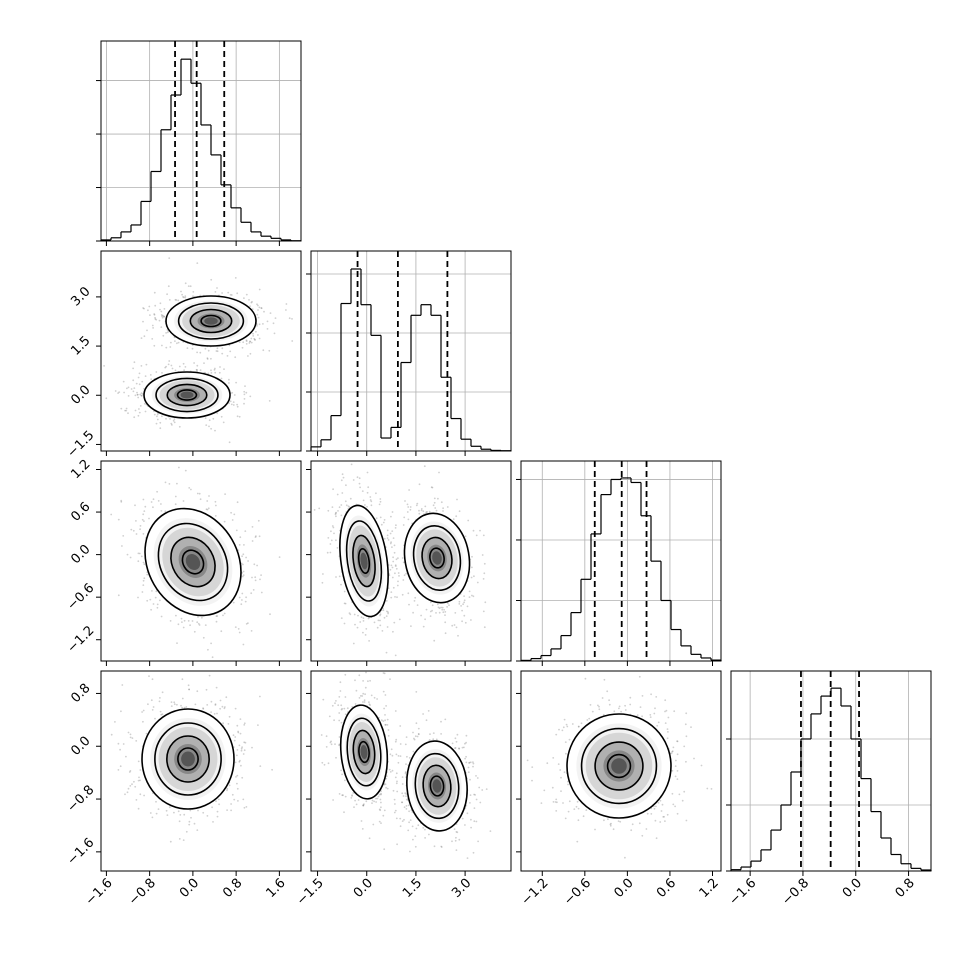 Image resolution: width=970 pixels, height=970 pixels. Describe the element at coordinates (187, 395) in the screenshot. I see `density-fill` at that location.